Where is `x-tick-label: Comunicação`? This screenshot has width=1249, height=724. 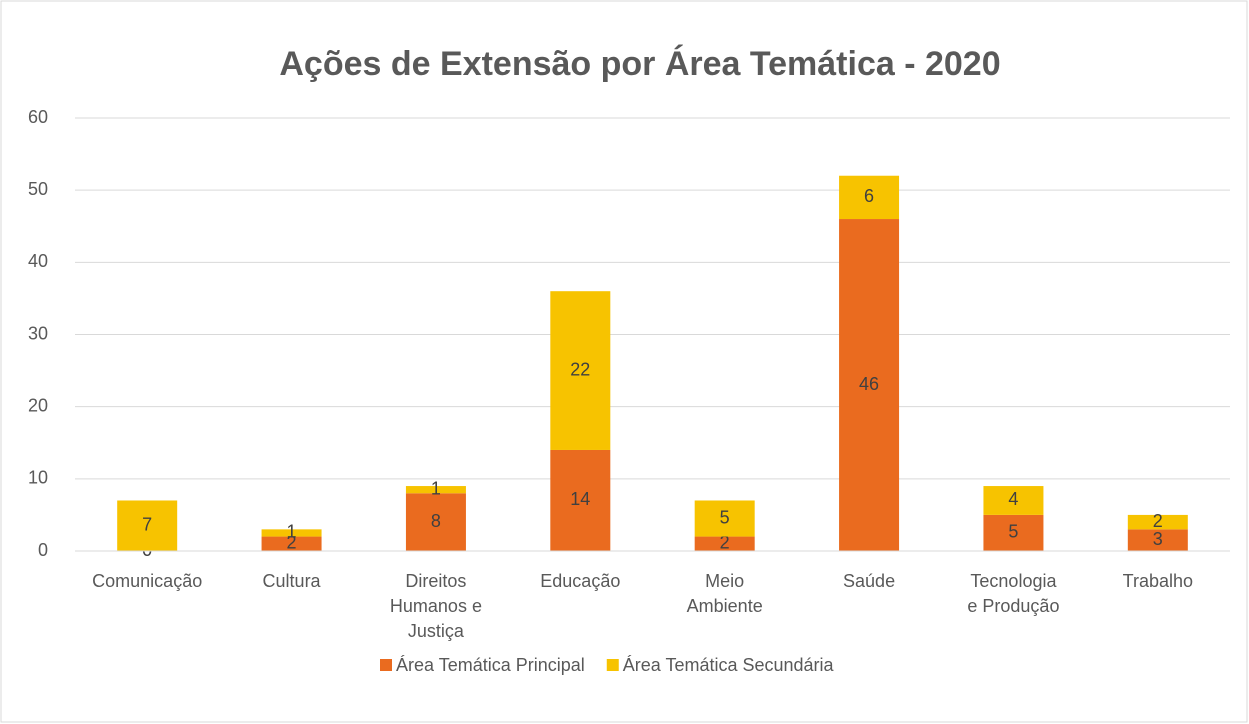
x-tick-label: Comunicação is located at coordinates (147, 581).